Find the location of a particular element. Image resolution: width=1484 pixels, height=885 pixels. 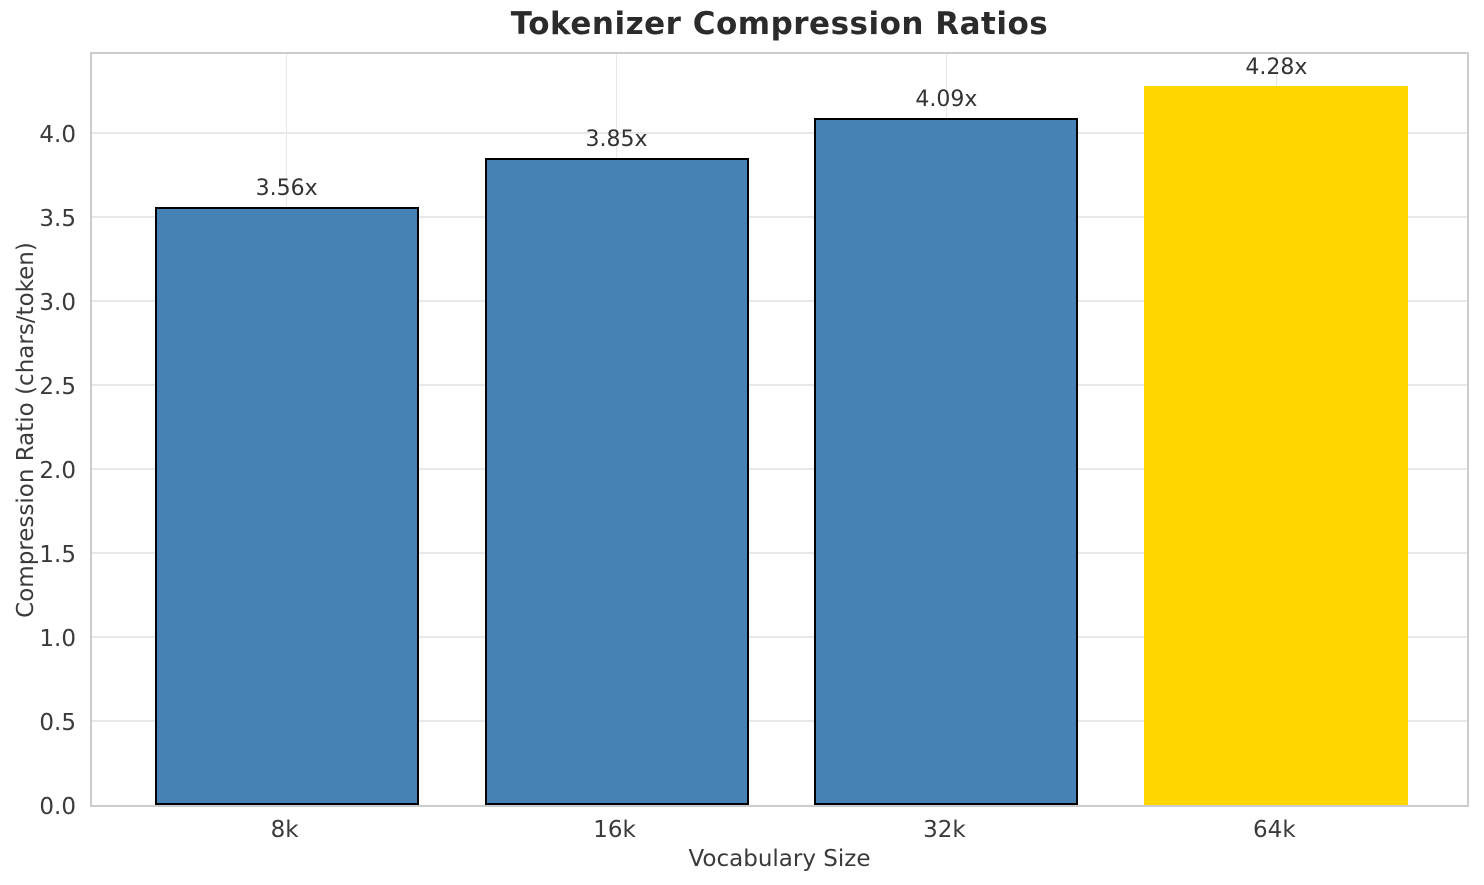

bar-16k is located at coordinates (616, 481).